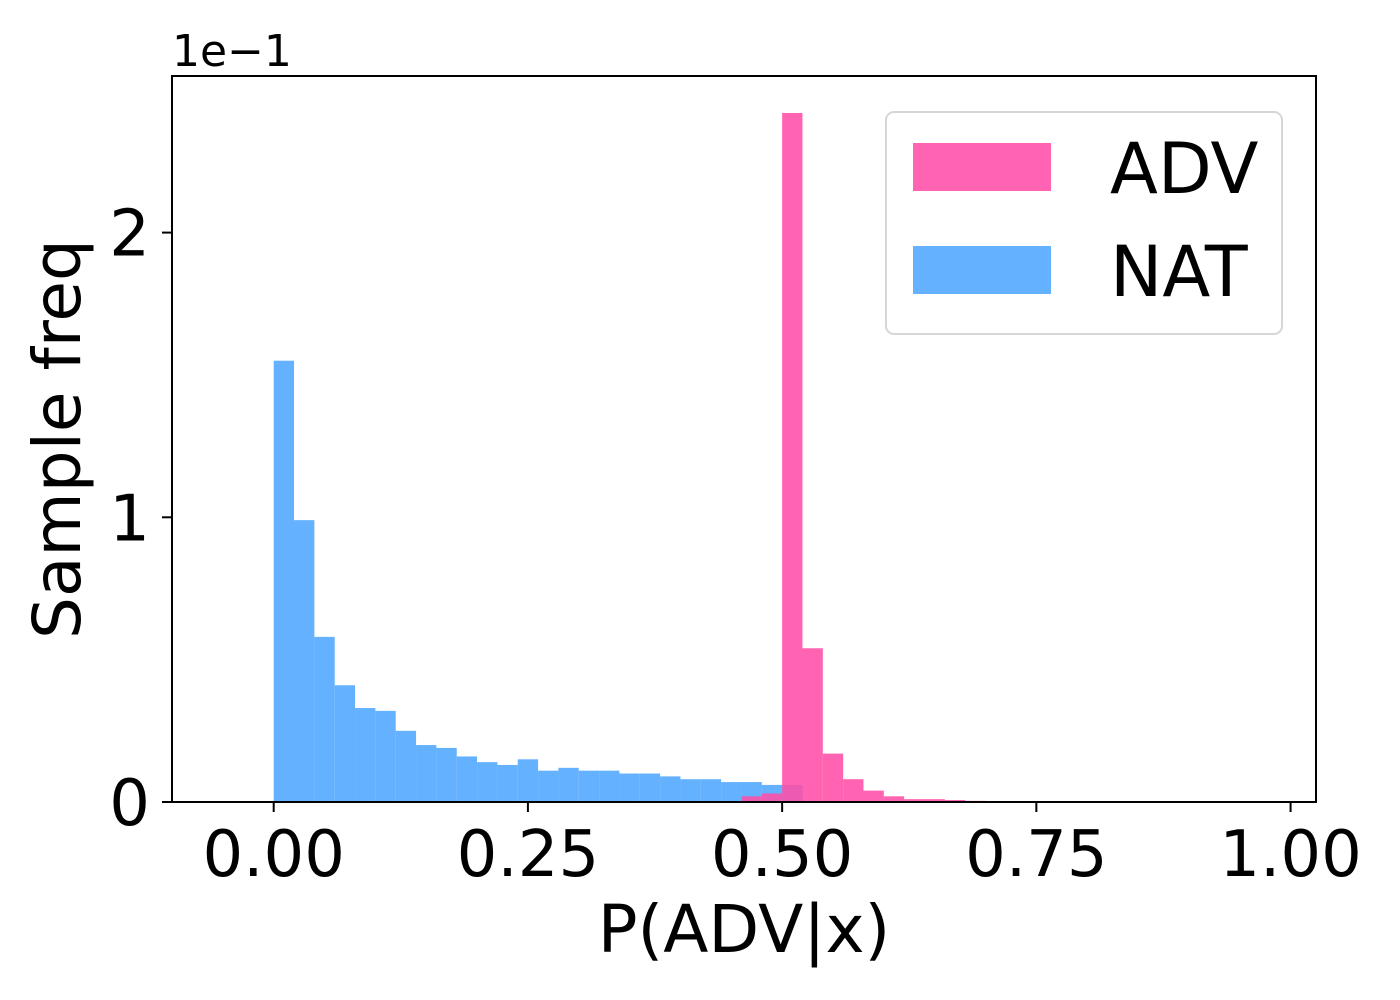 The height and width of the screenshot is (1000, 1400). Describe the element at coordinates (1290, 855) in the screenshot. I see `x-tick-label: 1.00` at that location.